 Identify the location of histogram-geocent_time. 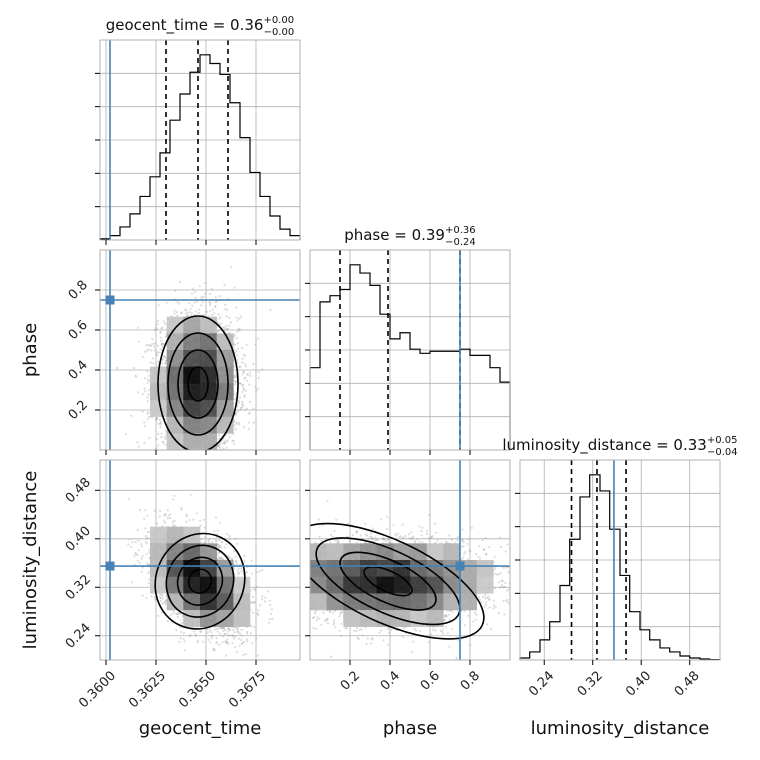
(200, 147).